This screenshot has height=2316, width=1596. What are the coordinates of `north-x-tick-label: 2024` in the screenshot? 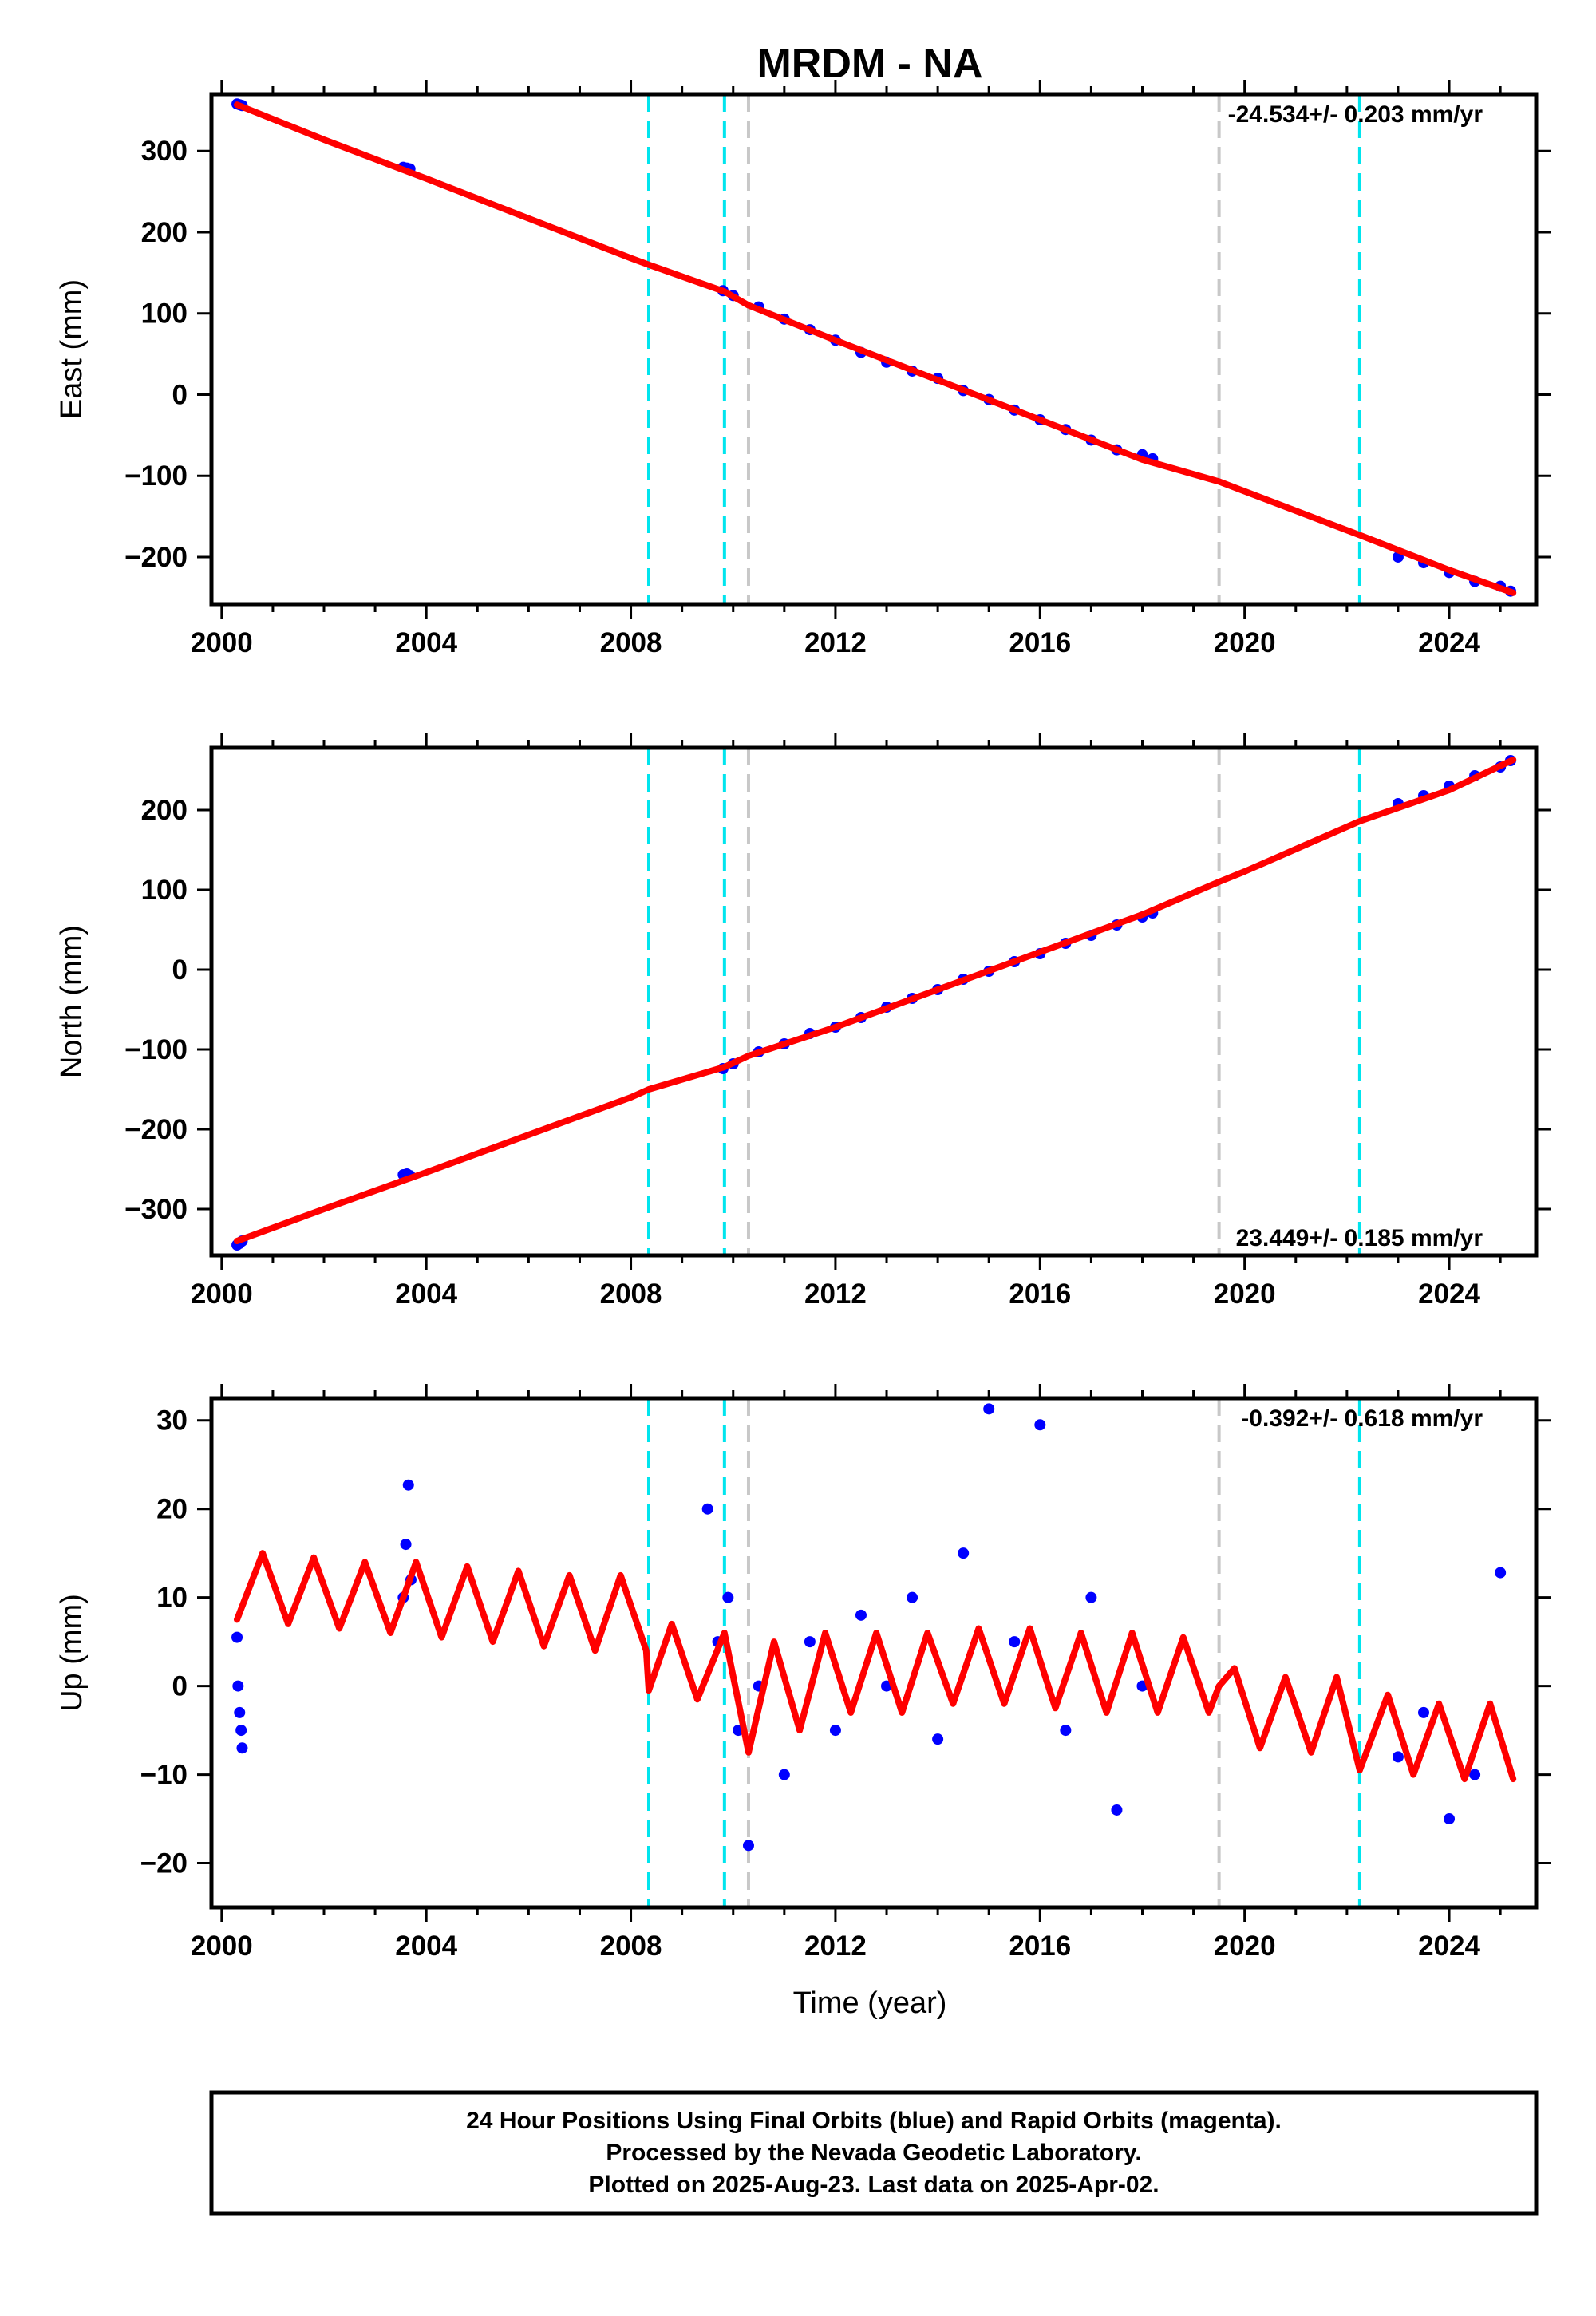 It's located at (1449, 1294).